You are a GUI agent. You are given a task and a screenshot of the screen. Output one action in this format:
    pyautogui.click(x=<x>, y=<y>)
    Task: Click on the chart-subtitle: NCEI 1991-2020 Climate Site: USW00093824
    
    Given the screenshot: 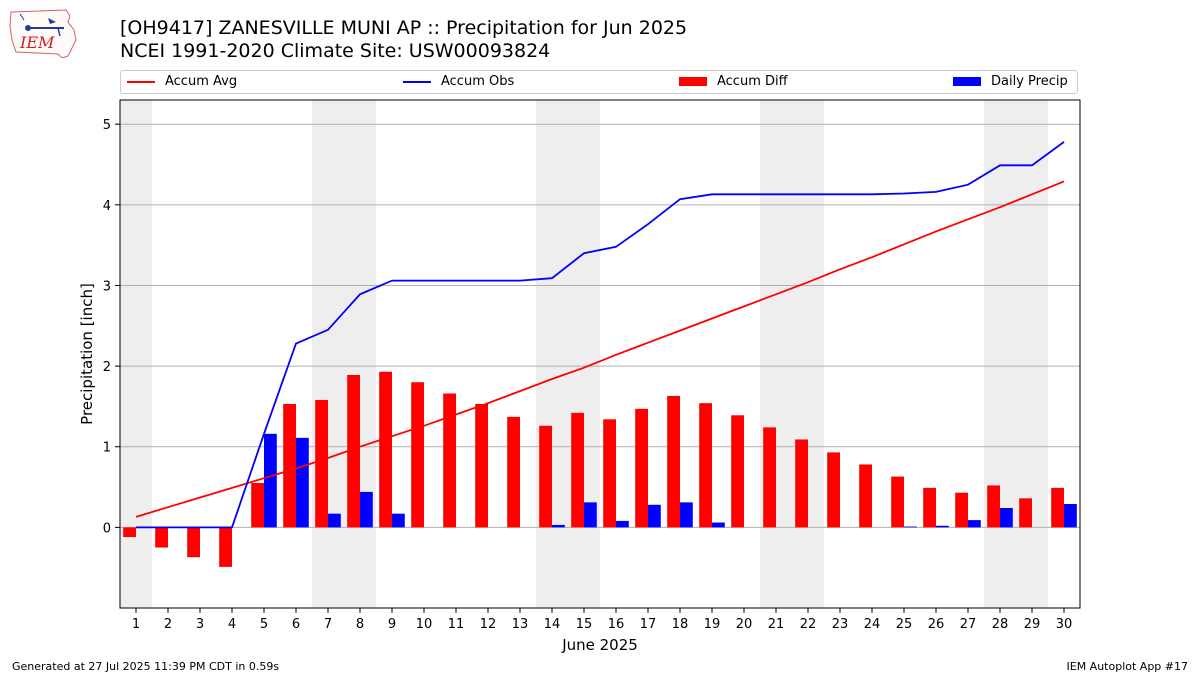 What is the action you would take?
    pyautogui.click(x=335, y=51)
    